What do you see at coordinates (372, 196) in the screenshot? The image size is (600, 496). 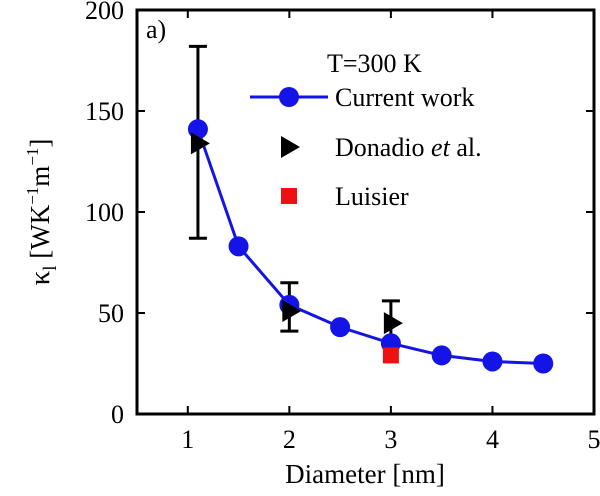 I see `legend-label-luisier: Luisier` at bounding box center [372, 196].